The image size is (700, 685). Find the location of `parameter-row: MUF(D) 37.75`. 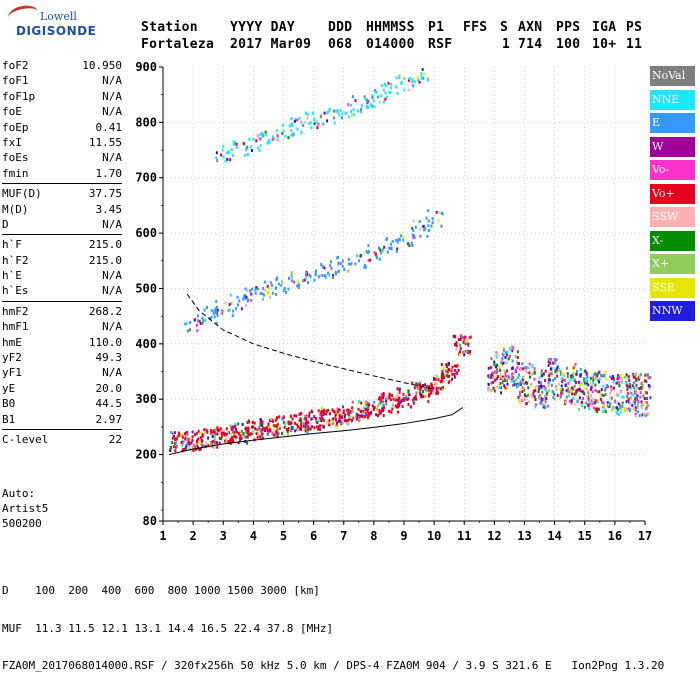

parameter-row: MUF(D) 37.75 is located at coordinates (62, 193).